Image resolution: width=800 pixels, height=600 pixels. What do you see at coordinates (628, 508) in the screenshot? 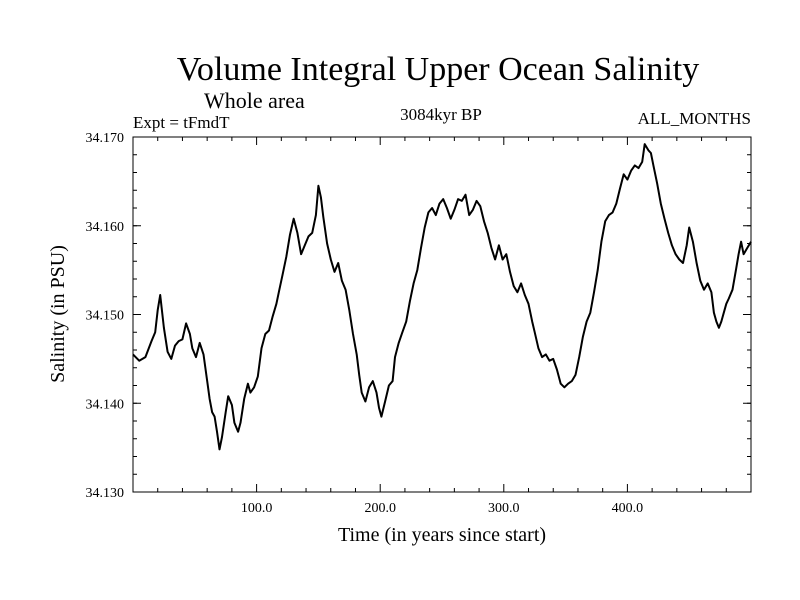
I see `x-tick-label: 400.0` at bounding box center [628, 508].